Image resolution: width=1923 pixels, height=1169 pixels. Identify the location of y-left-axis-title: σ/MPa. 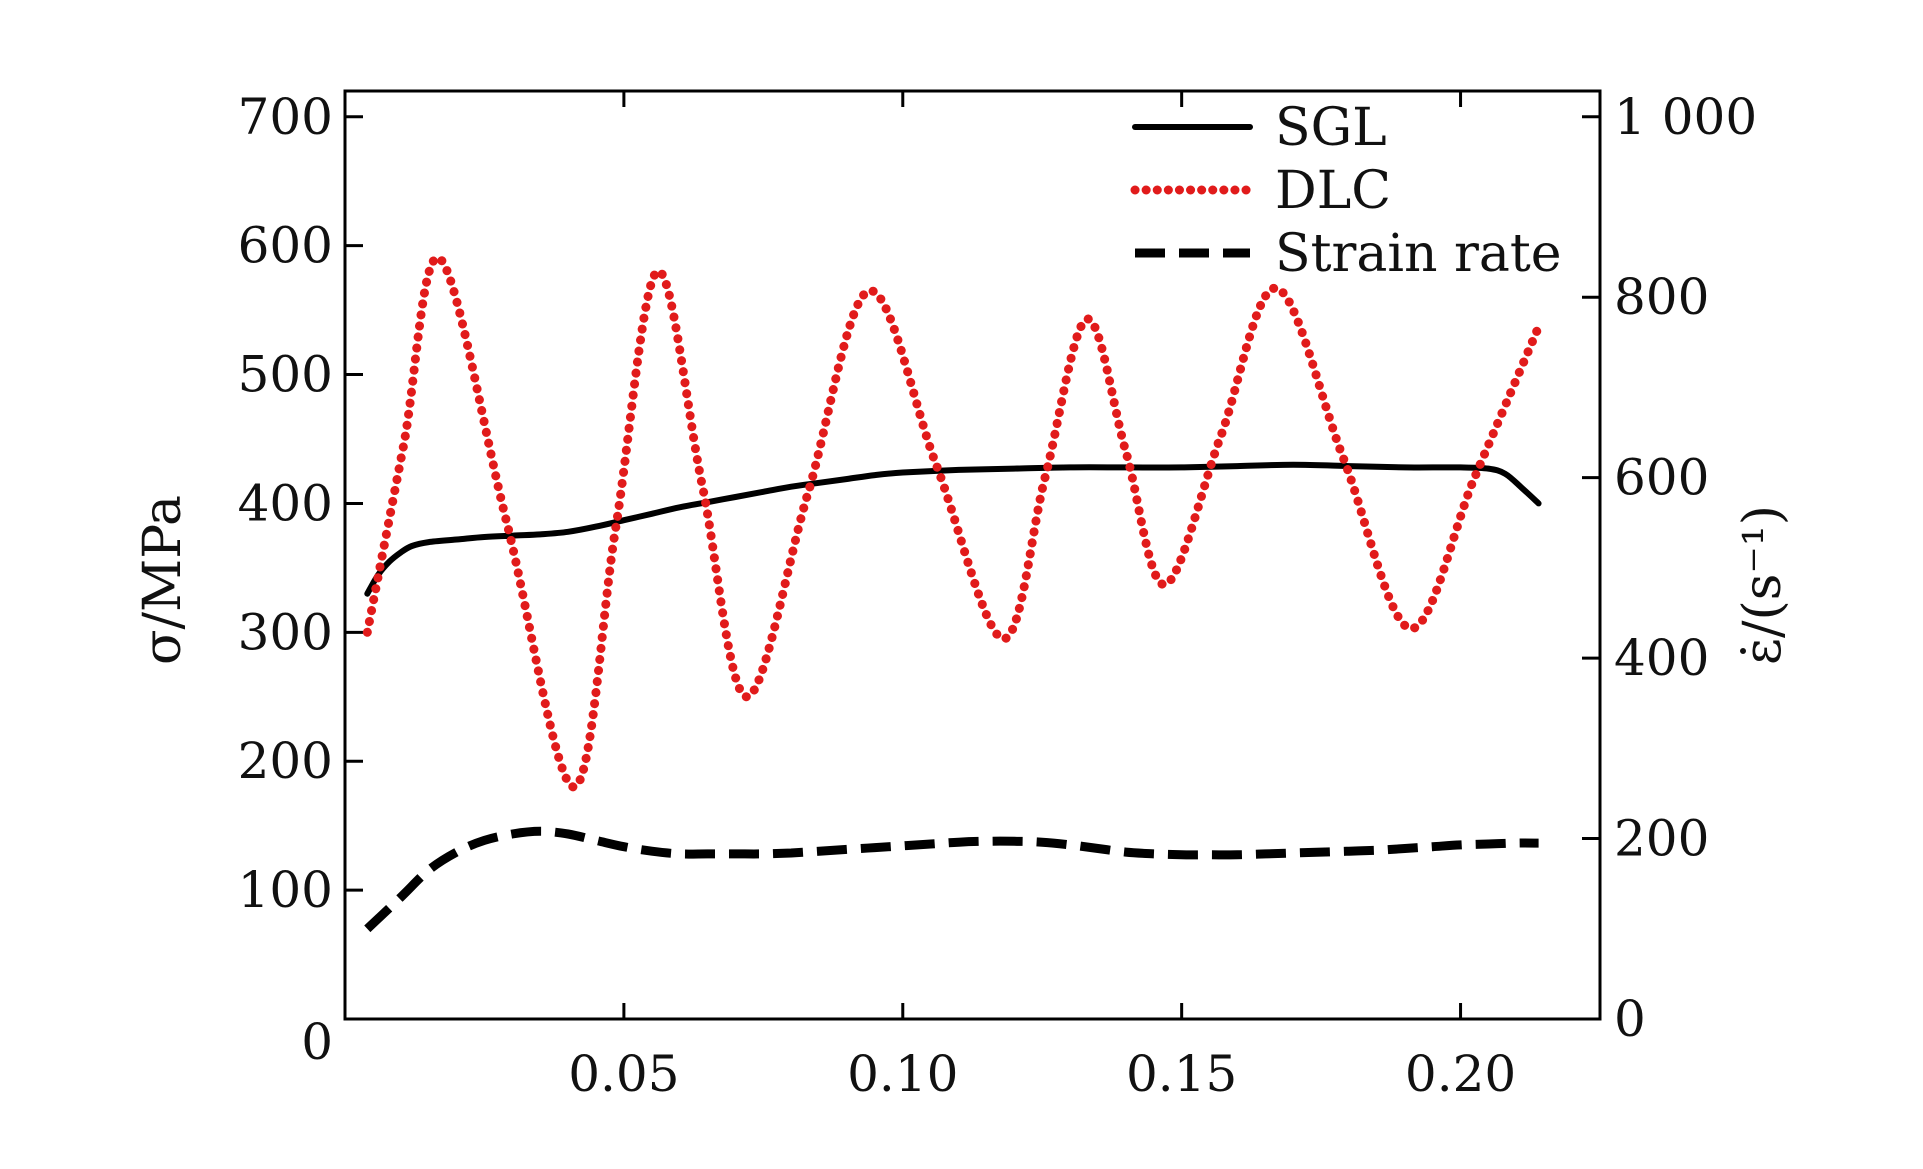
(163, 580).